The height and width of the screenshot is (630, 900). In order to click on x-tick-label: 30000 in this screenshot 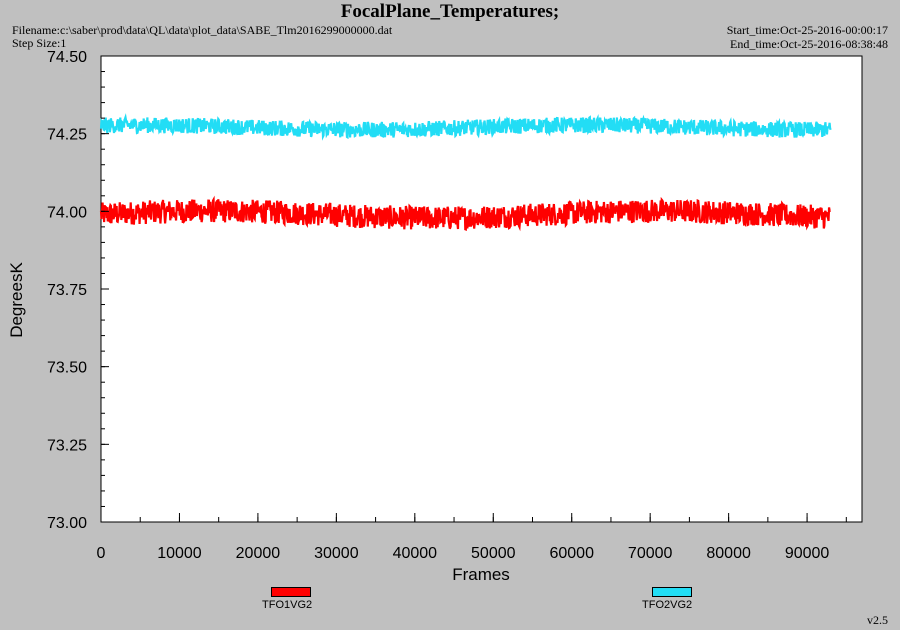, I will do `click(336, 553)`.